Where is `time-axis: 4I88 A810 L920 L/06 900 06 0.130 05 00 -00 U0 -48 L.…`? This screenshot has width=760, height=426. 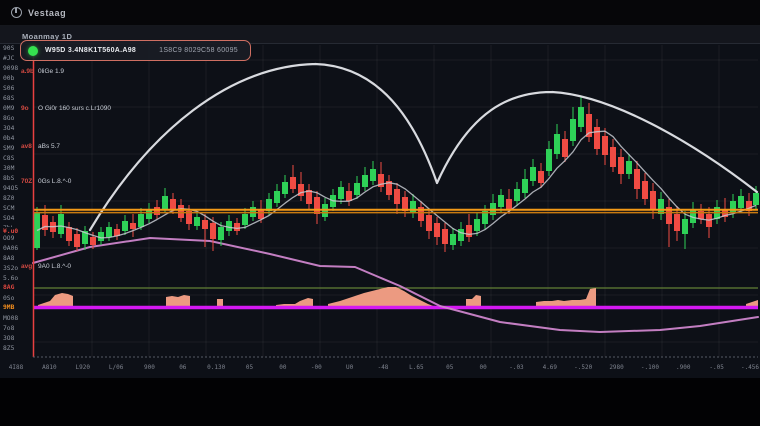
time-axis: 4I88 A810 L920 L/06 900 06 0.130 05 00 -00 U0 -48 L.… is located at coordinates (384, 363).